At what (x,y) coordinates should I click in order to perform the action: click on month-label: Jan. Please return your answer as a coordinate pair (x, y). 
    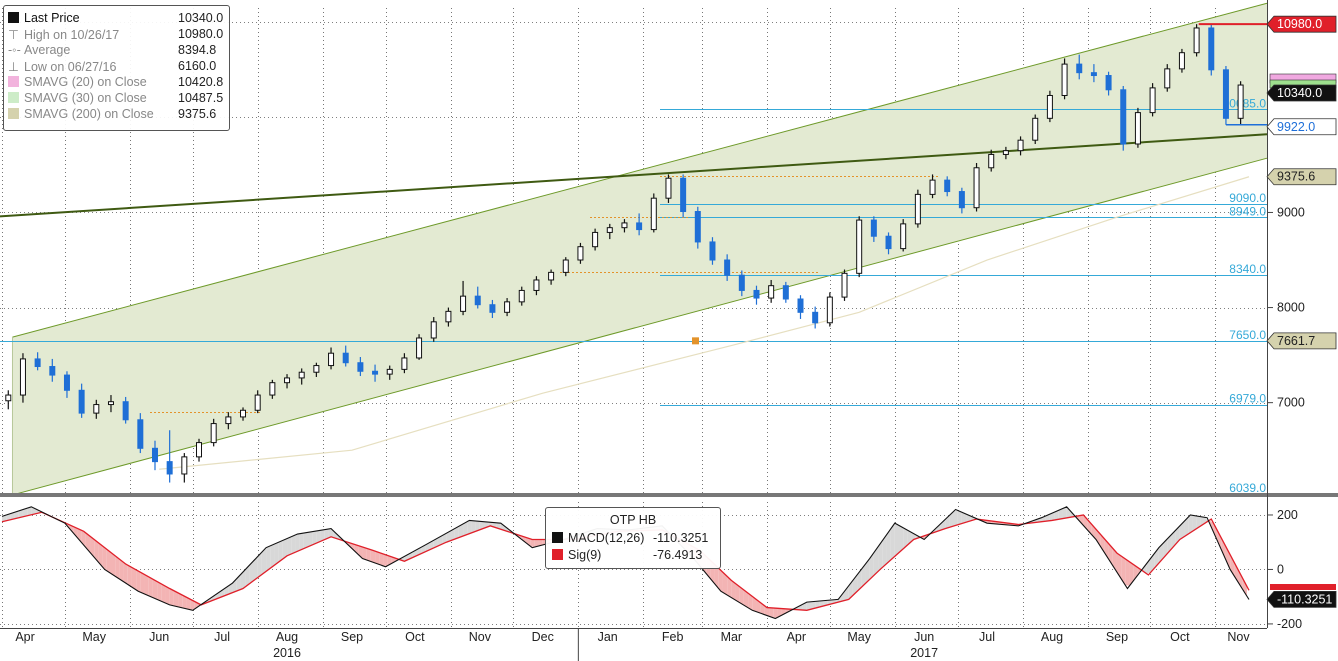
    Looking at the image, I should click on (608, 637).